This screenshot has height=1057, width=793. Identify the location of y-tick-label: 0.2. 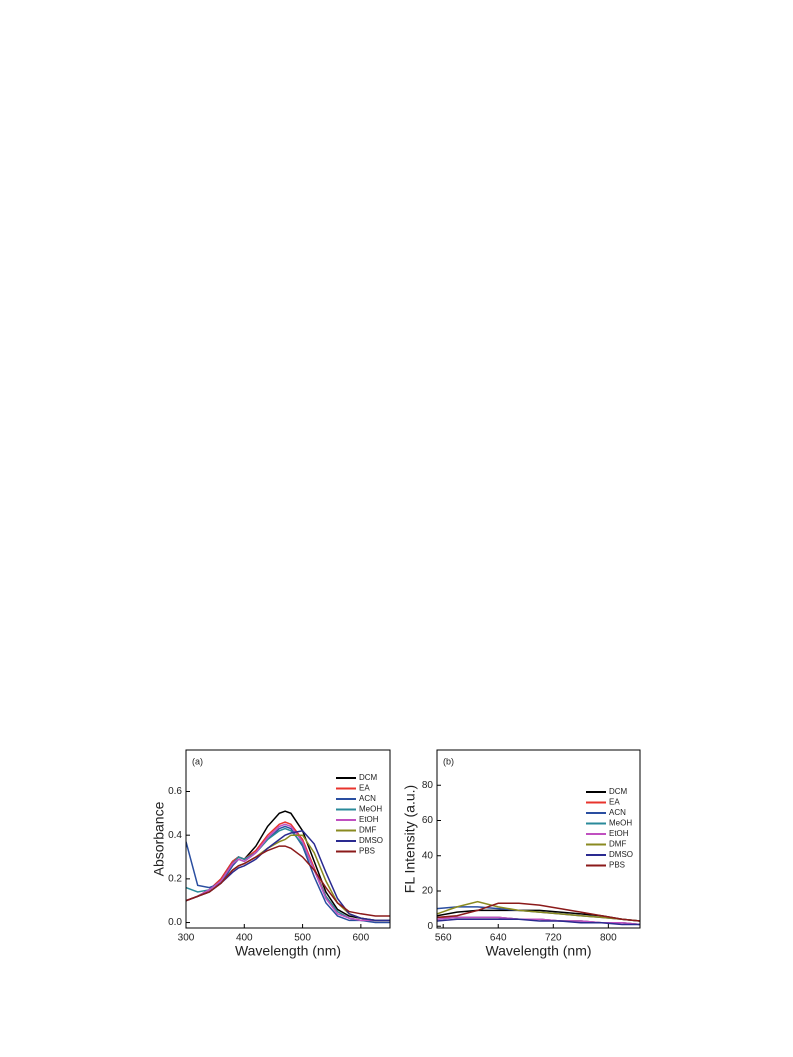
(175, 878).